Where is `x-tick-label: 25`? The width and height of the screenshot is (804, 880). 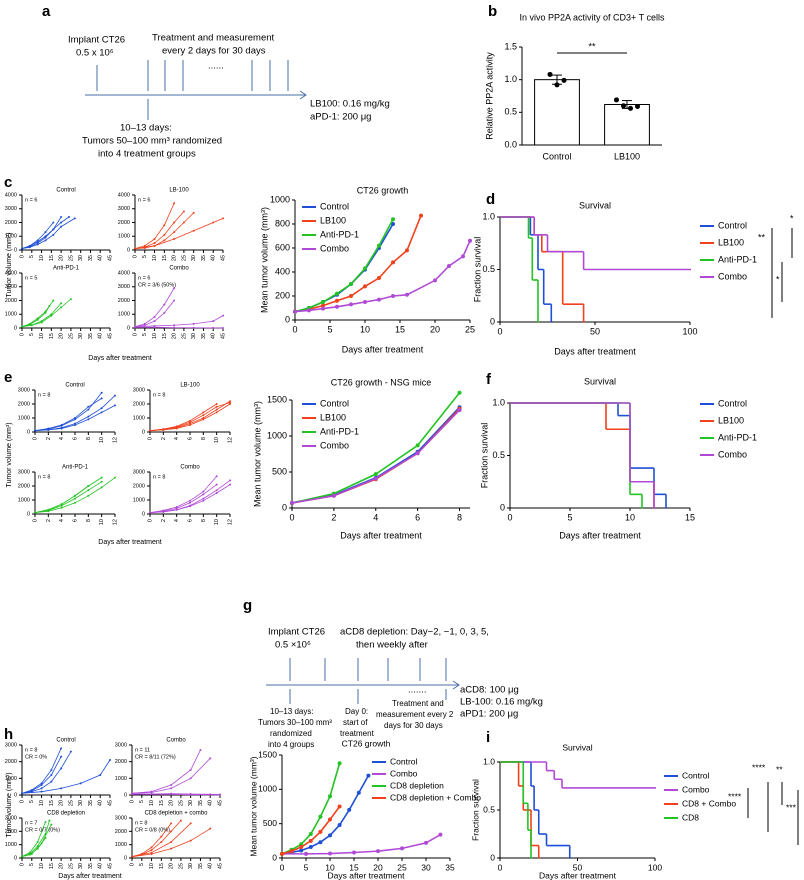
x-tick-label: 25 is located at coordinates (71, 336).